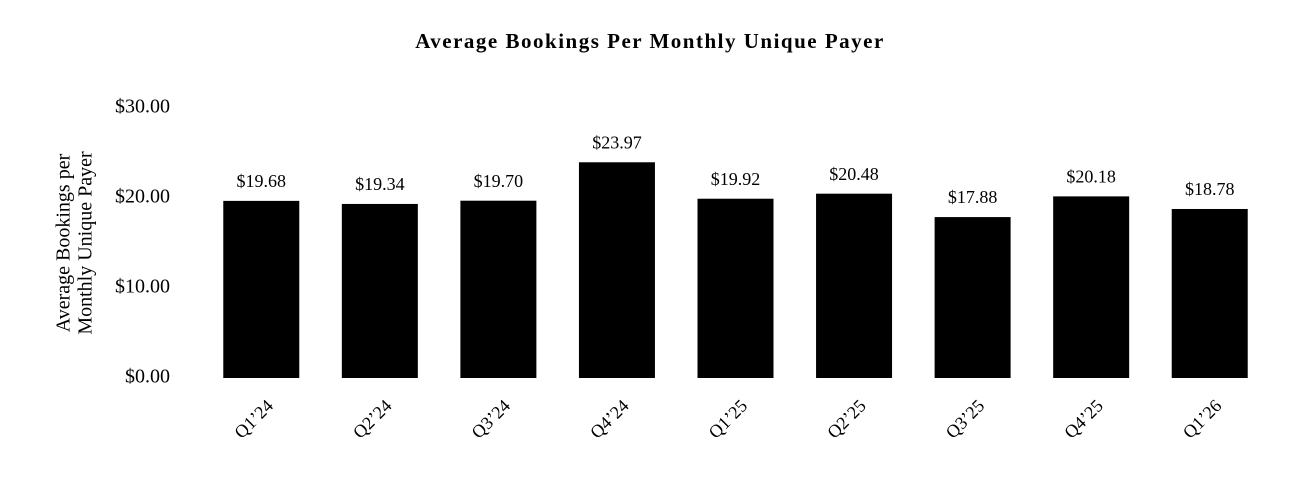 This screenshot has height=480, width=1300. I want to click on value-label: $19.92, so click(736, 179).